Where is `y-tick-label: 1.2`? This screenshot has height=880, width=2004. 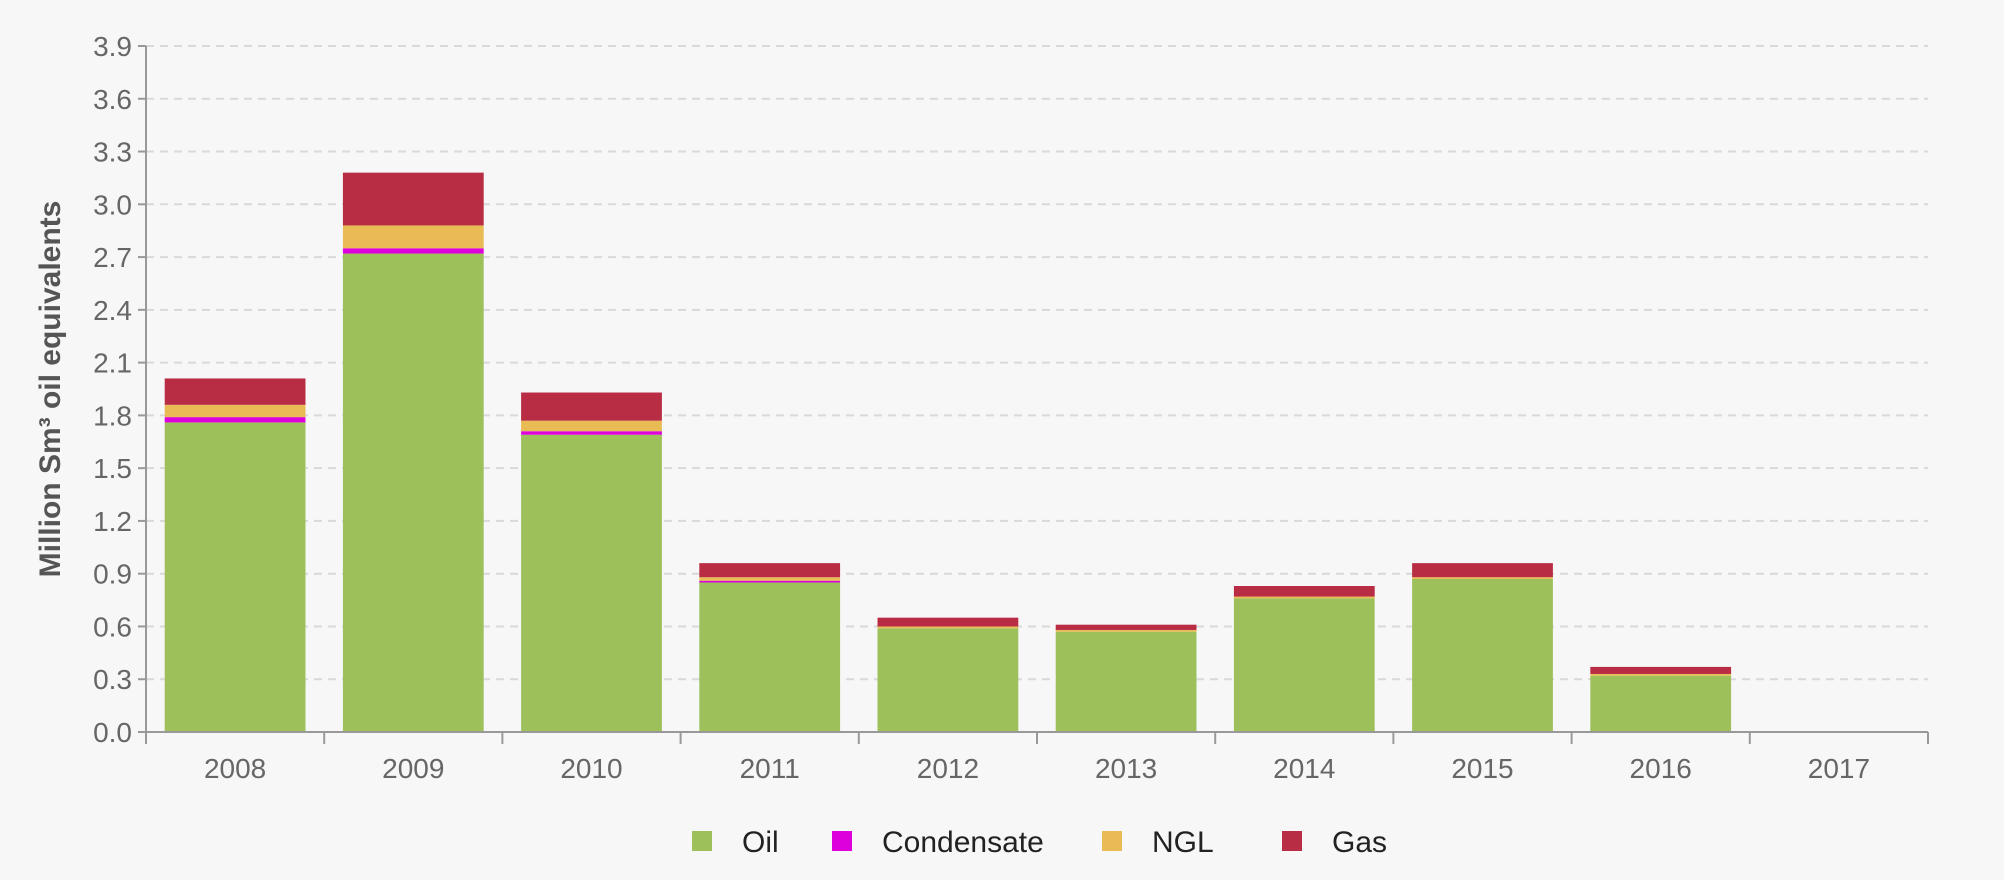
y-tick-label: 1.2 is located at coordinates (112, 521).